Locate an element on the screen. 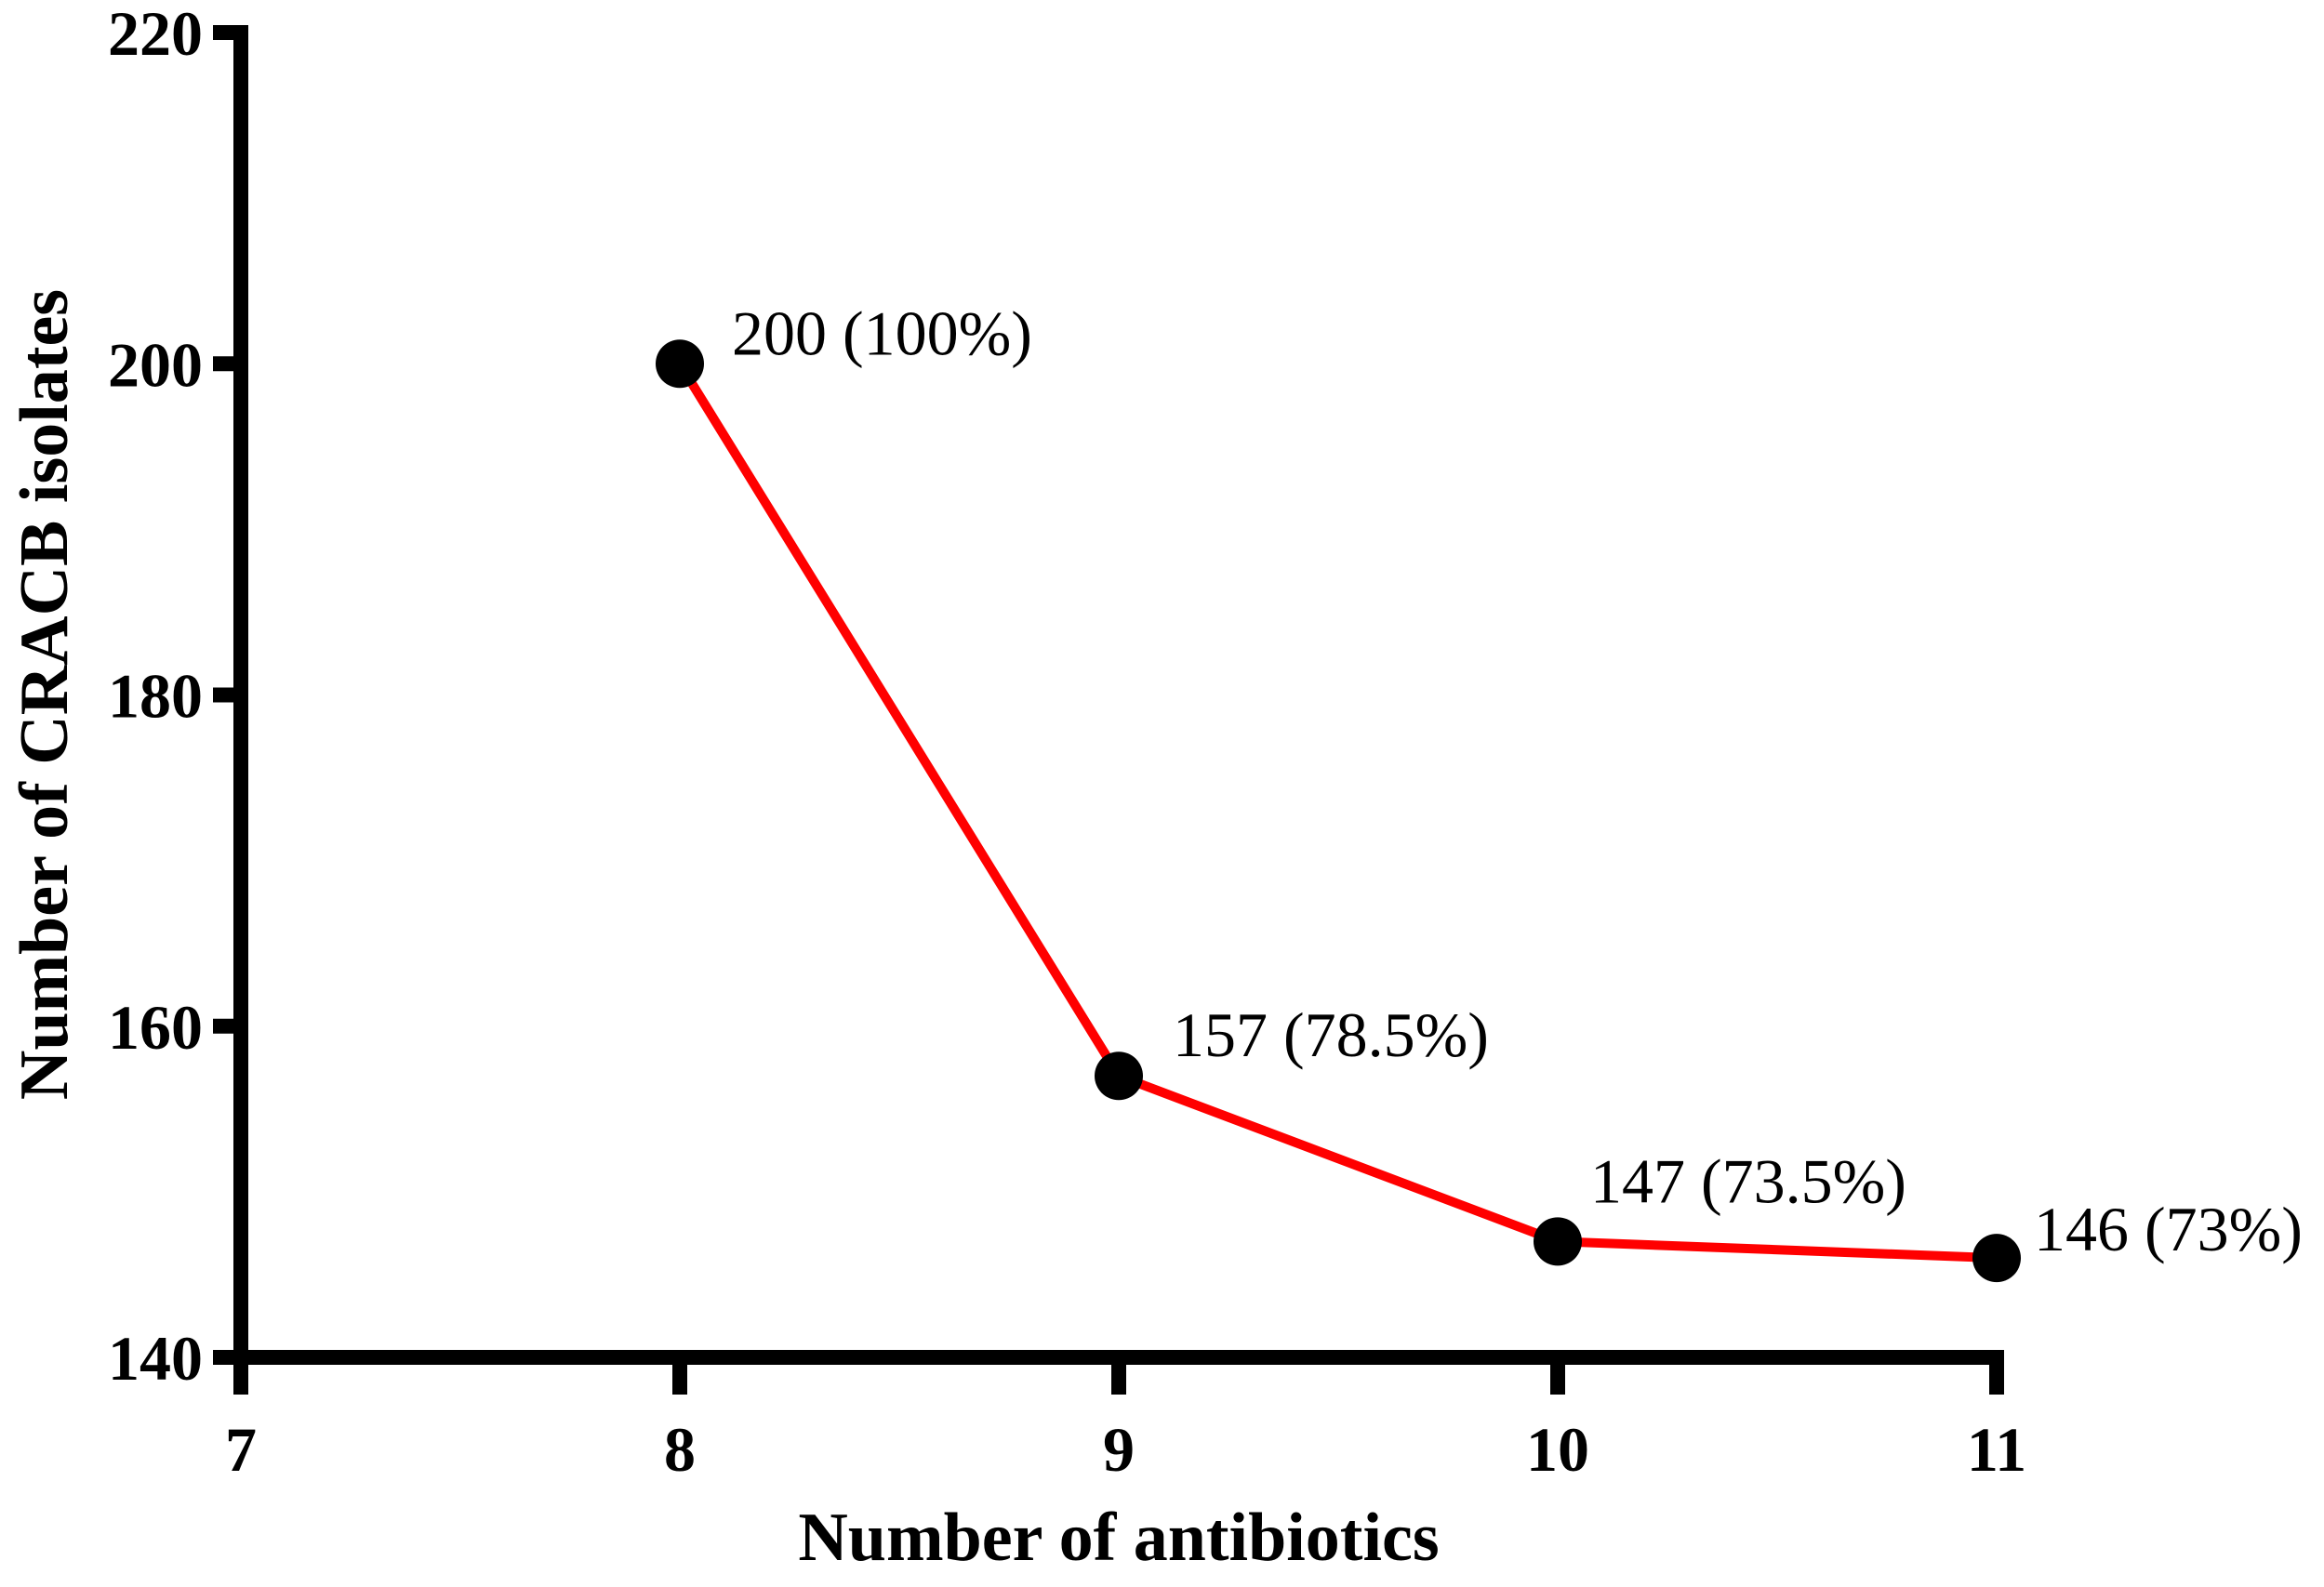 Image resolution: width=2324 pixels, height=1587 pixels. y-axis-tick-labels: 140 160 180 200 220 is located at coordinates (155, 697).